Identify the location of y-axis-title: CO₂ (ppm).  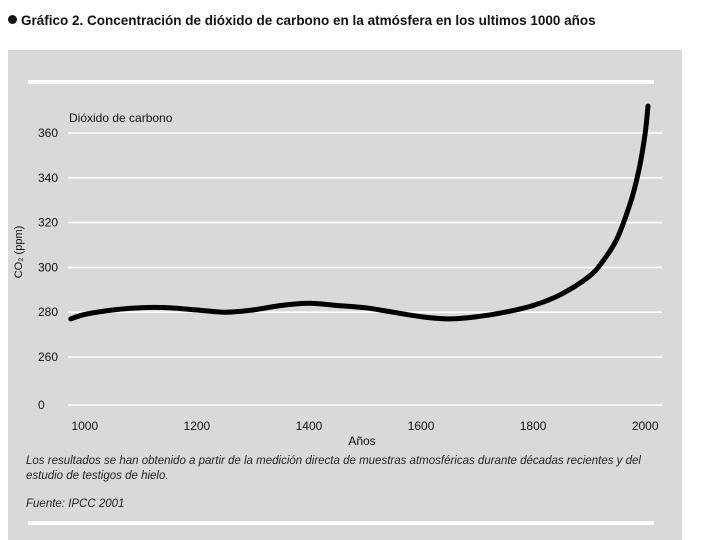
(19, 252).